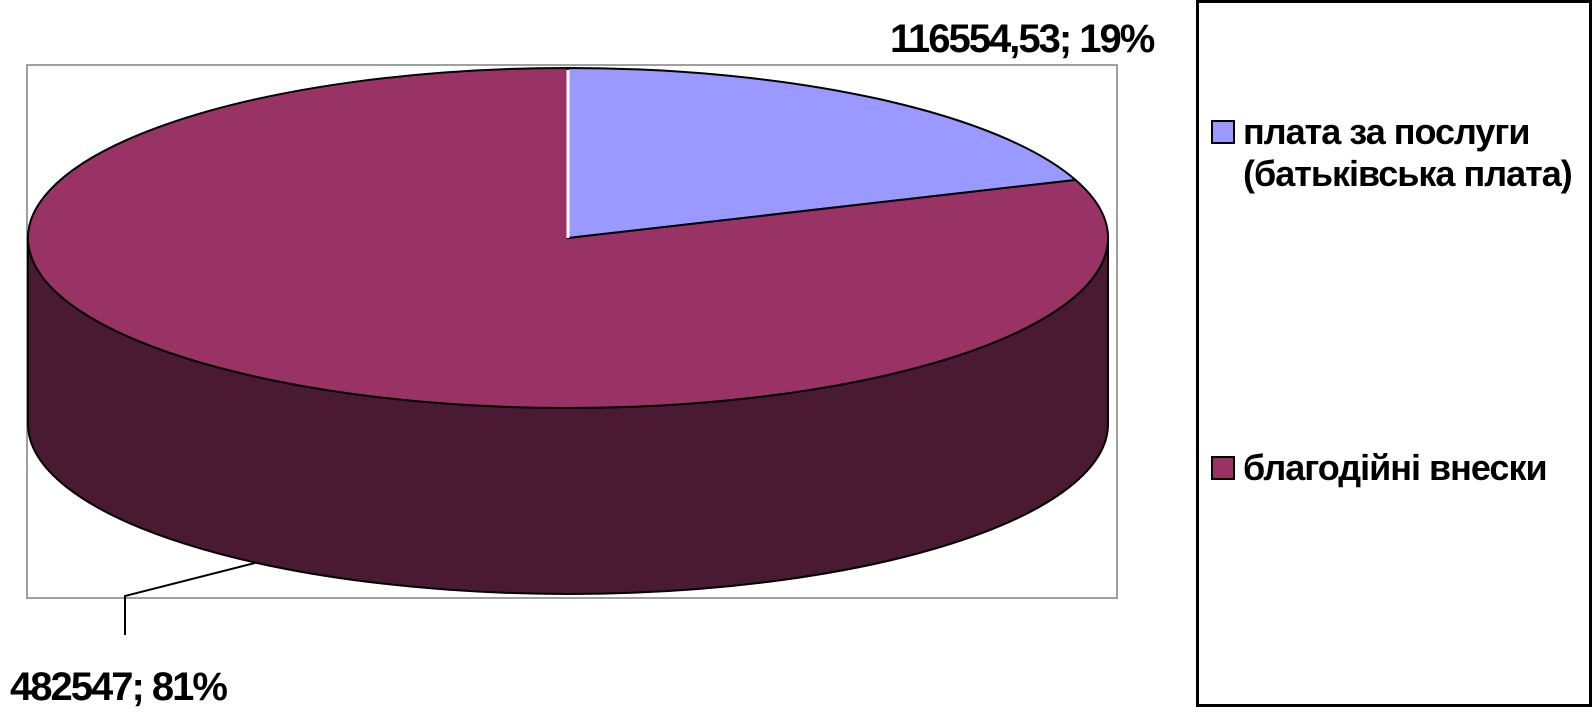 Image resolution: width=1596 pixels, height=714 pixels. I want to click on data-label-slice-1: 482547; 81%, so click(118, 687).